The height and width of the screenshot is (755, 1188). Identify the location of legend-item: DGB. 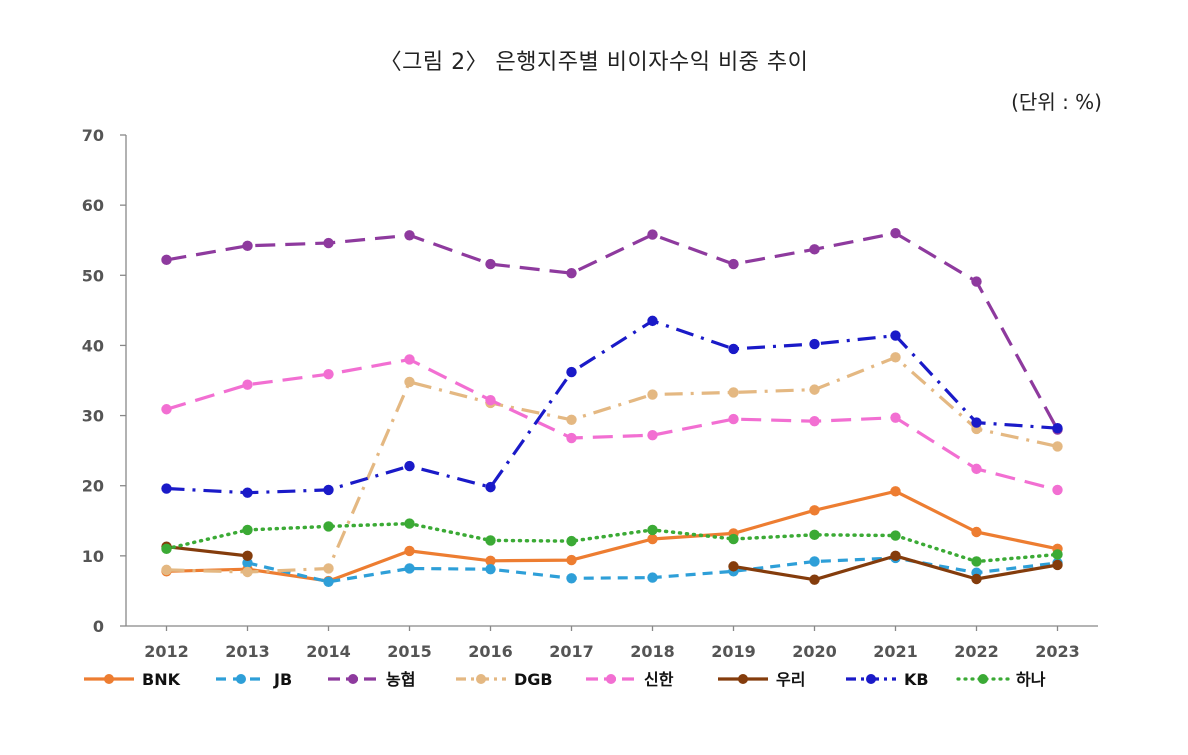
(504, 679).